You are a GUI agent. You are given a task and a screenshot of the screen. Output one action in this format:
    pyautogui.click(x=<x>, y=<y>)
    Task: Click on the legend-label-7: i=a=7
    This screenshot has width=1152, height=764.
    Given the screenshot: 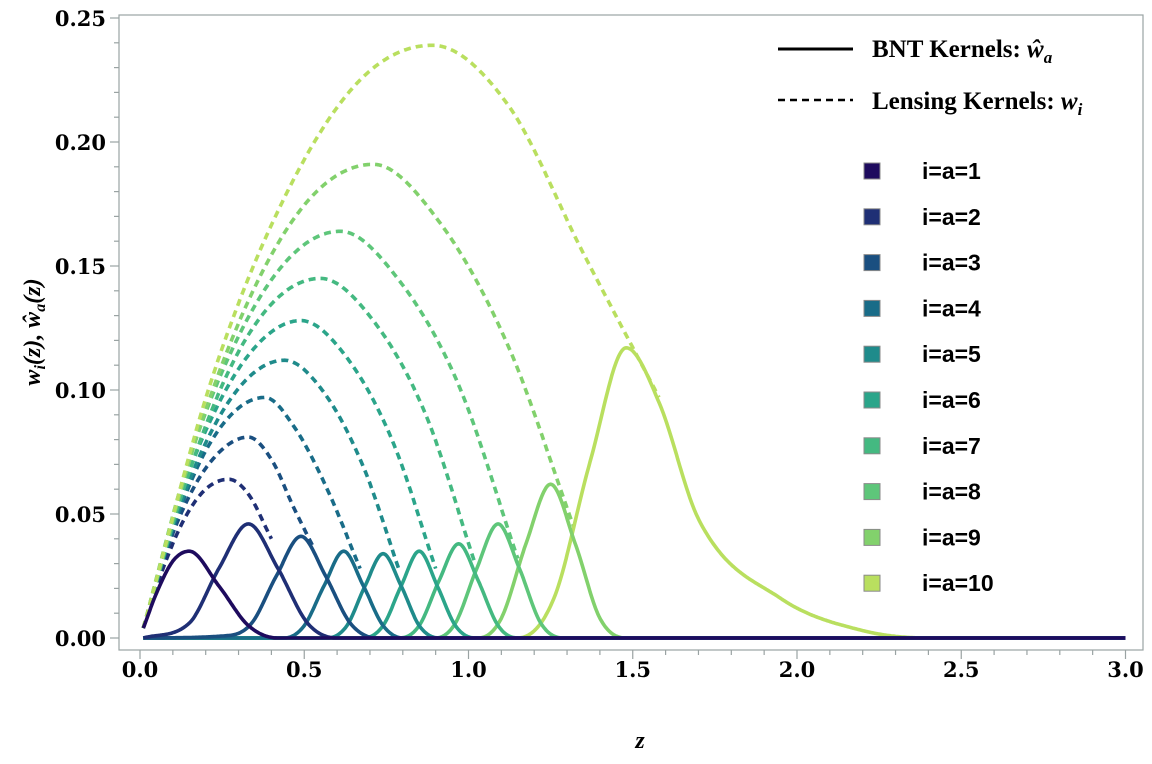 What is the action you would take?
    pyautogui.click(x=951, y=446)
    